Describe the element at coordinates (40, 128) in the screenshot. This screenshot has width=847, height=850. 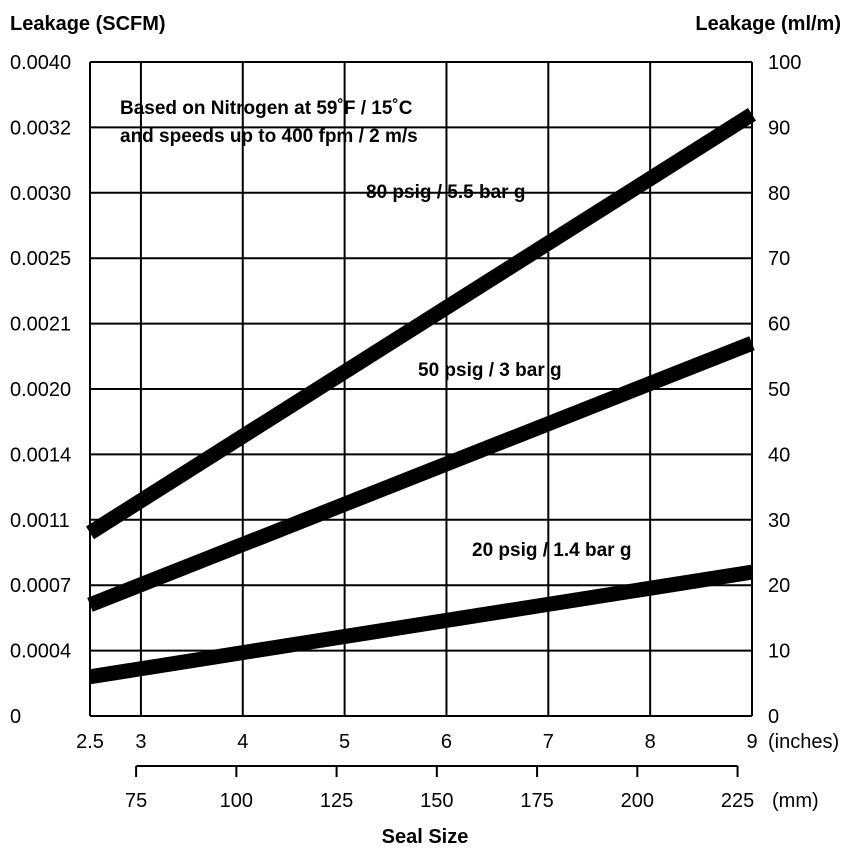
I see `y-left-tick-label: 0.0032` at that location.